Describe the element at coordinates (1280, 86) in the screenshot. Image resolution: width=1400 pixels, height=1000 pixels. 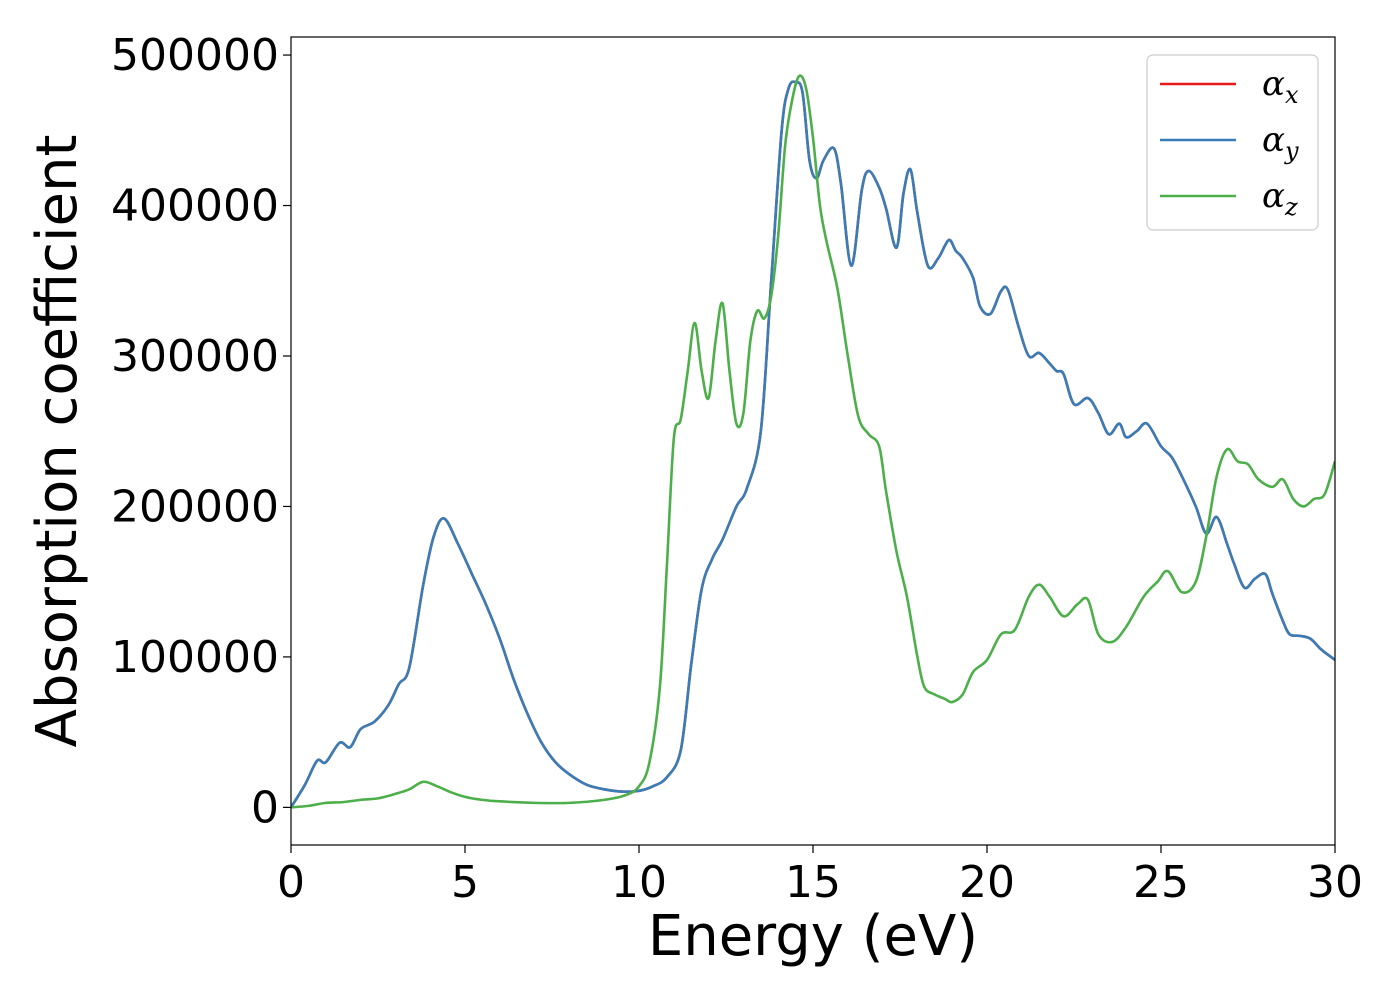
I see `legend-label-alpha-x: αx` at that location.